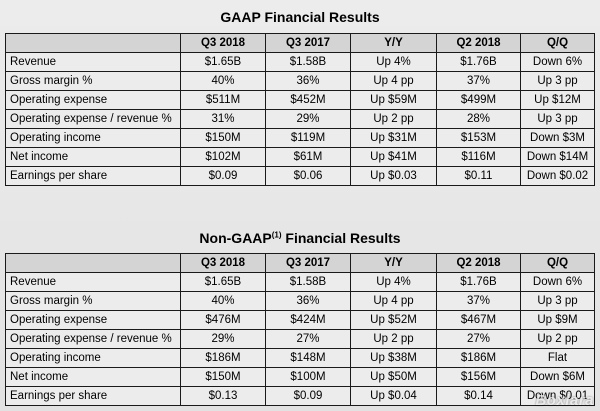  What do you see at coordinates (478, 119) in the screenshot?
I see `table-cell: 28%` at bounding box center [478, 119].